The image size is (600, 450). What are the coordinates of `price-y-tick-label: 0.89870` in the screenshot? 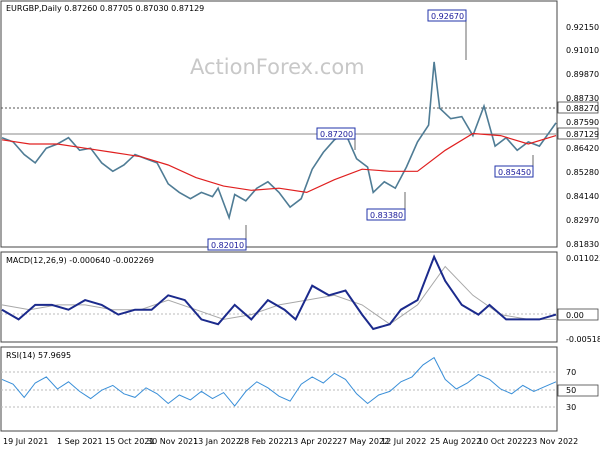 It's located at (582, 74).